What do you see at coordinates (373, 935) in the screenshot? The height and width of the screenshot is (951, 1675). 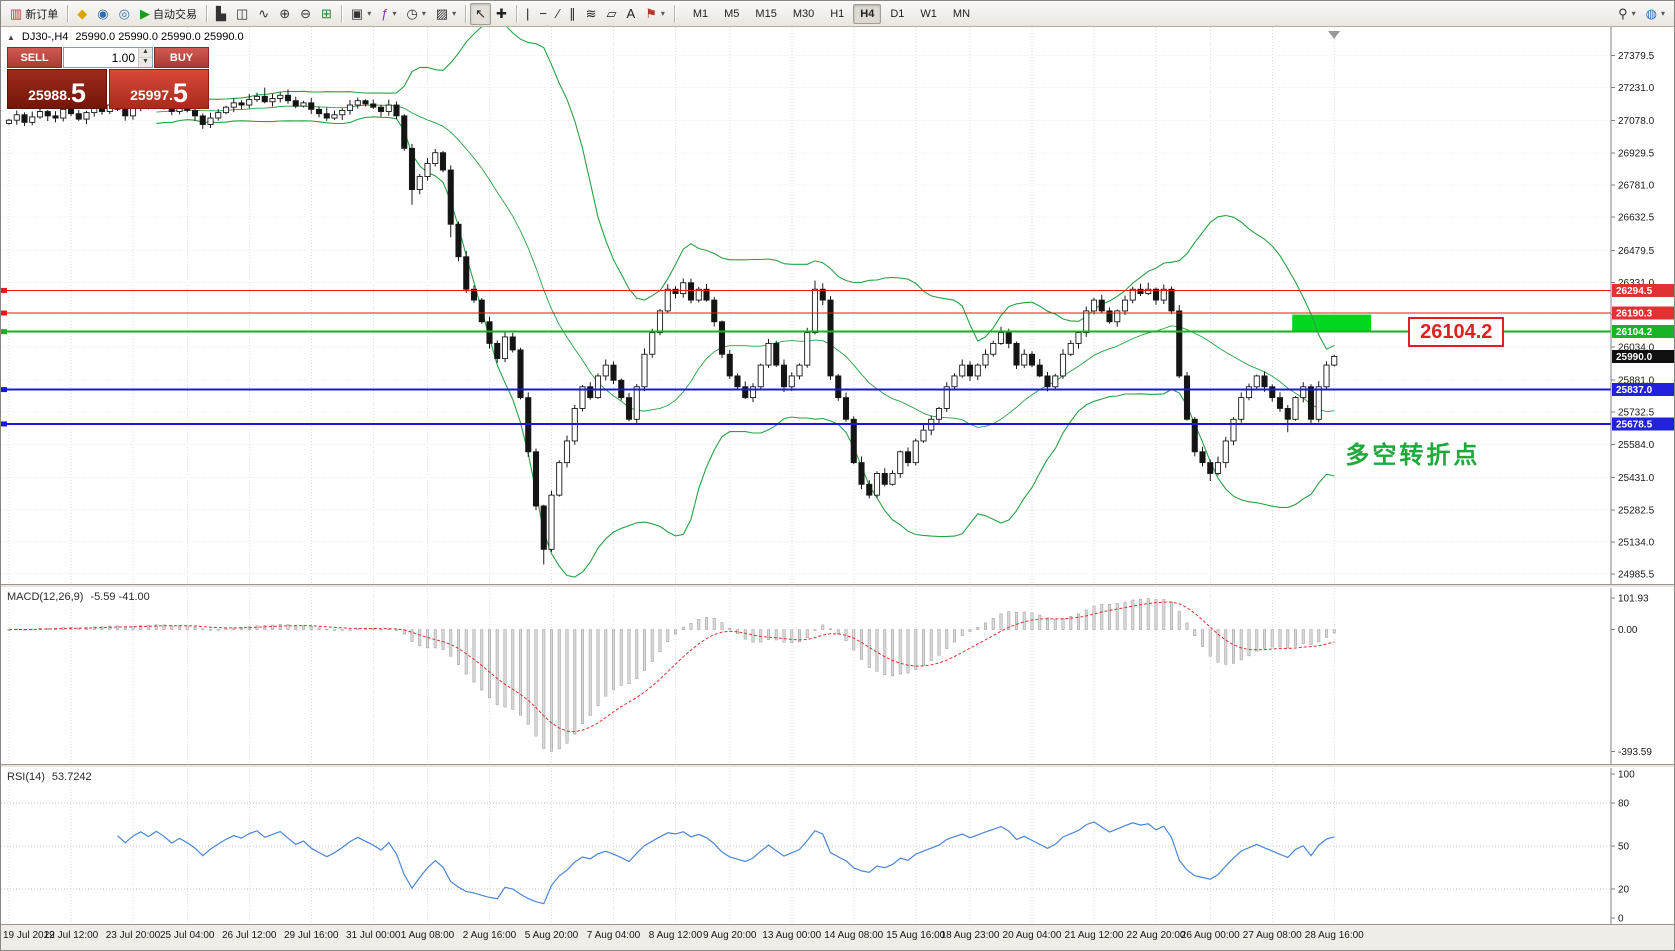 I see `time-axis-label: 31 Jul 00:00` at bounding box center [373, 935].